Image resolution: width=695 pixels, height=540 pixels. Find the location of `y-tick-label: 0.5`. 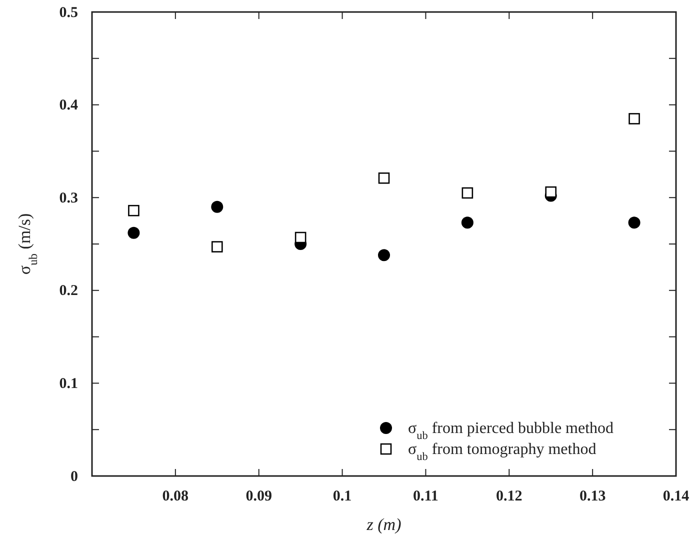

y-tick-label: 0.5 is located at coordinates (68, 12).